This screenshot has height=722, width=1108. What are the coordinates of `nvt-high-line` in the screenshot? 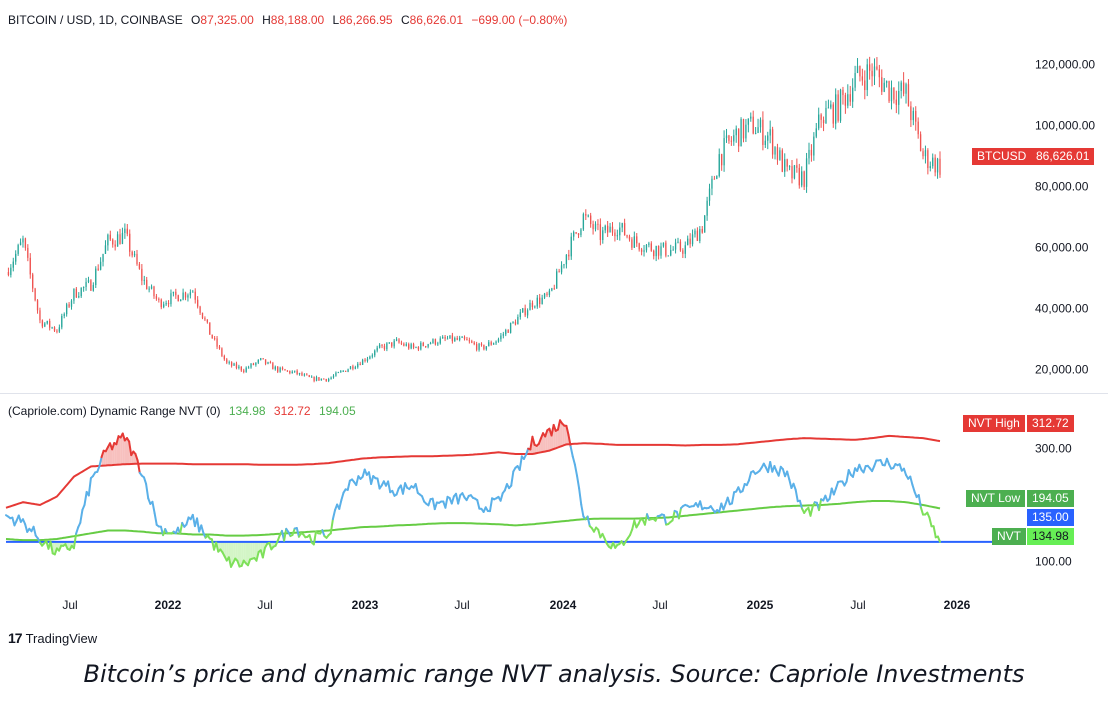 It's located at (473, 471).